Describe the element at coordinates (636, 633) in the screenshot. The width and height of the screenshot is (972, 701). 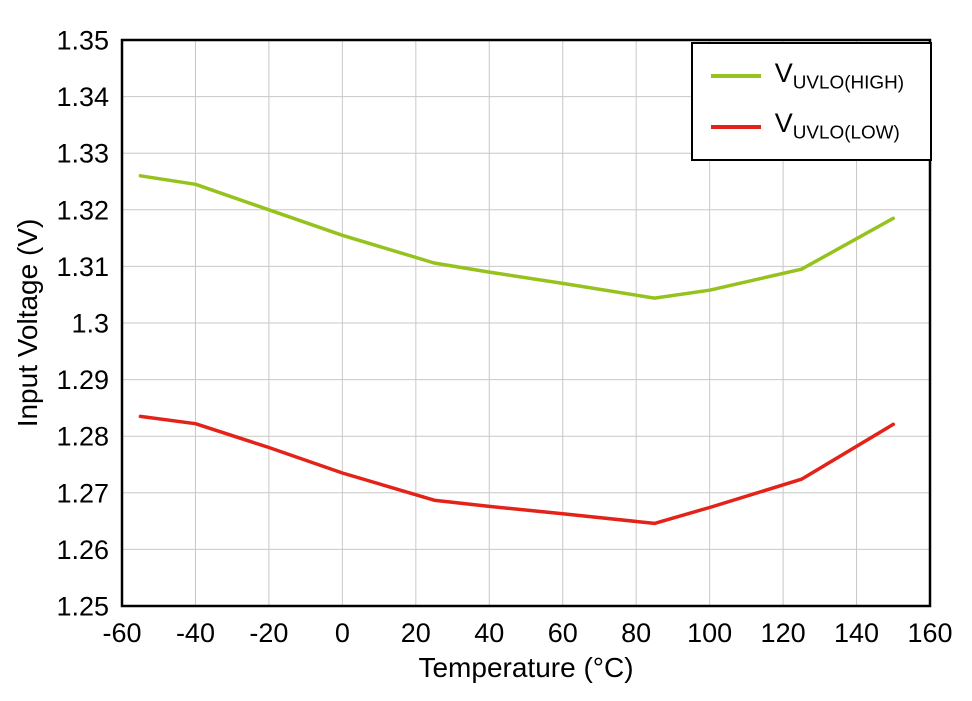
I see `x-tick-label: 80` at that location.